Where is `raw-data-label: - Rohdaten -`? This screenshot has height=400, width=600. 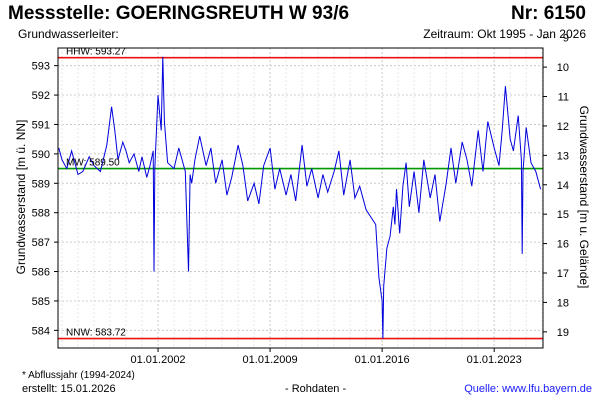 raw-data-label: - Rohdaten - is located at coordinates (316, 389).